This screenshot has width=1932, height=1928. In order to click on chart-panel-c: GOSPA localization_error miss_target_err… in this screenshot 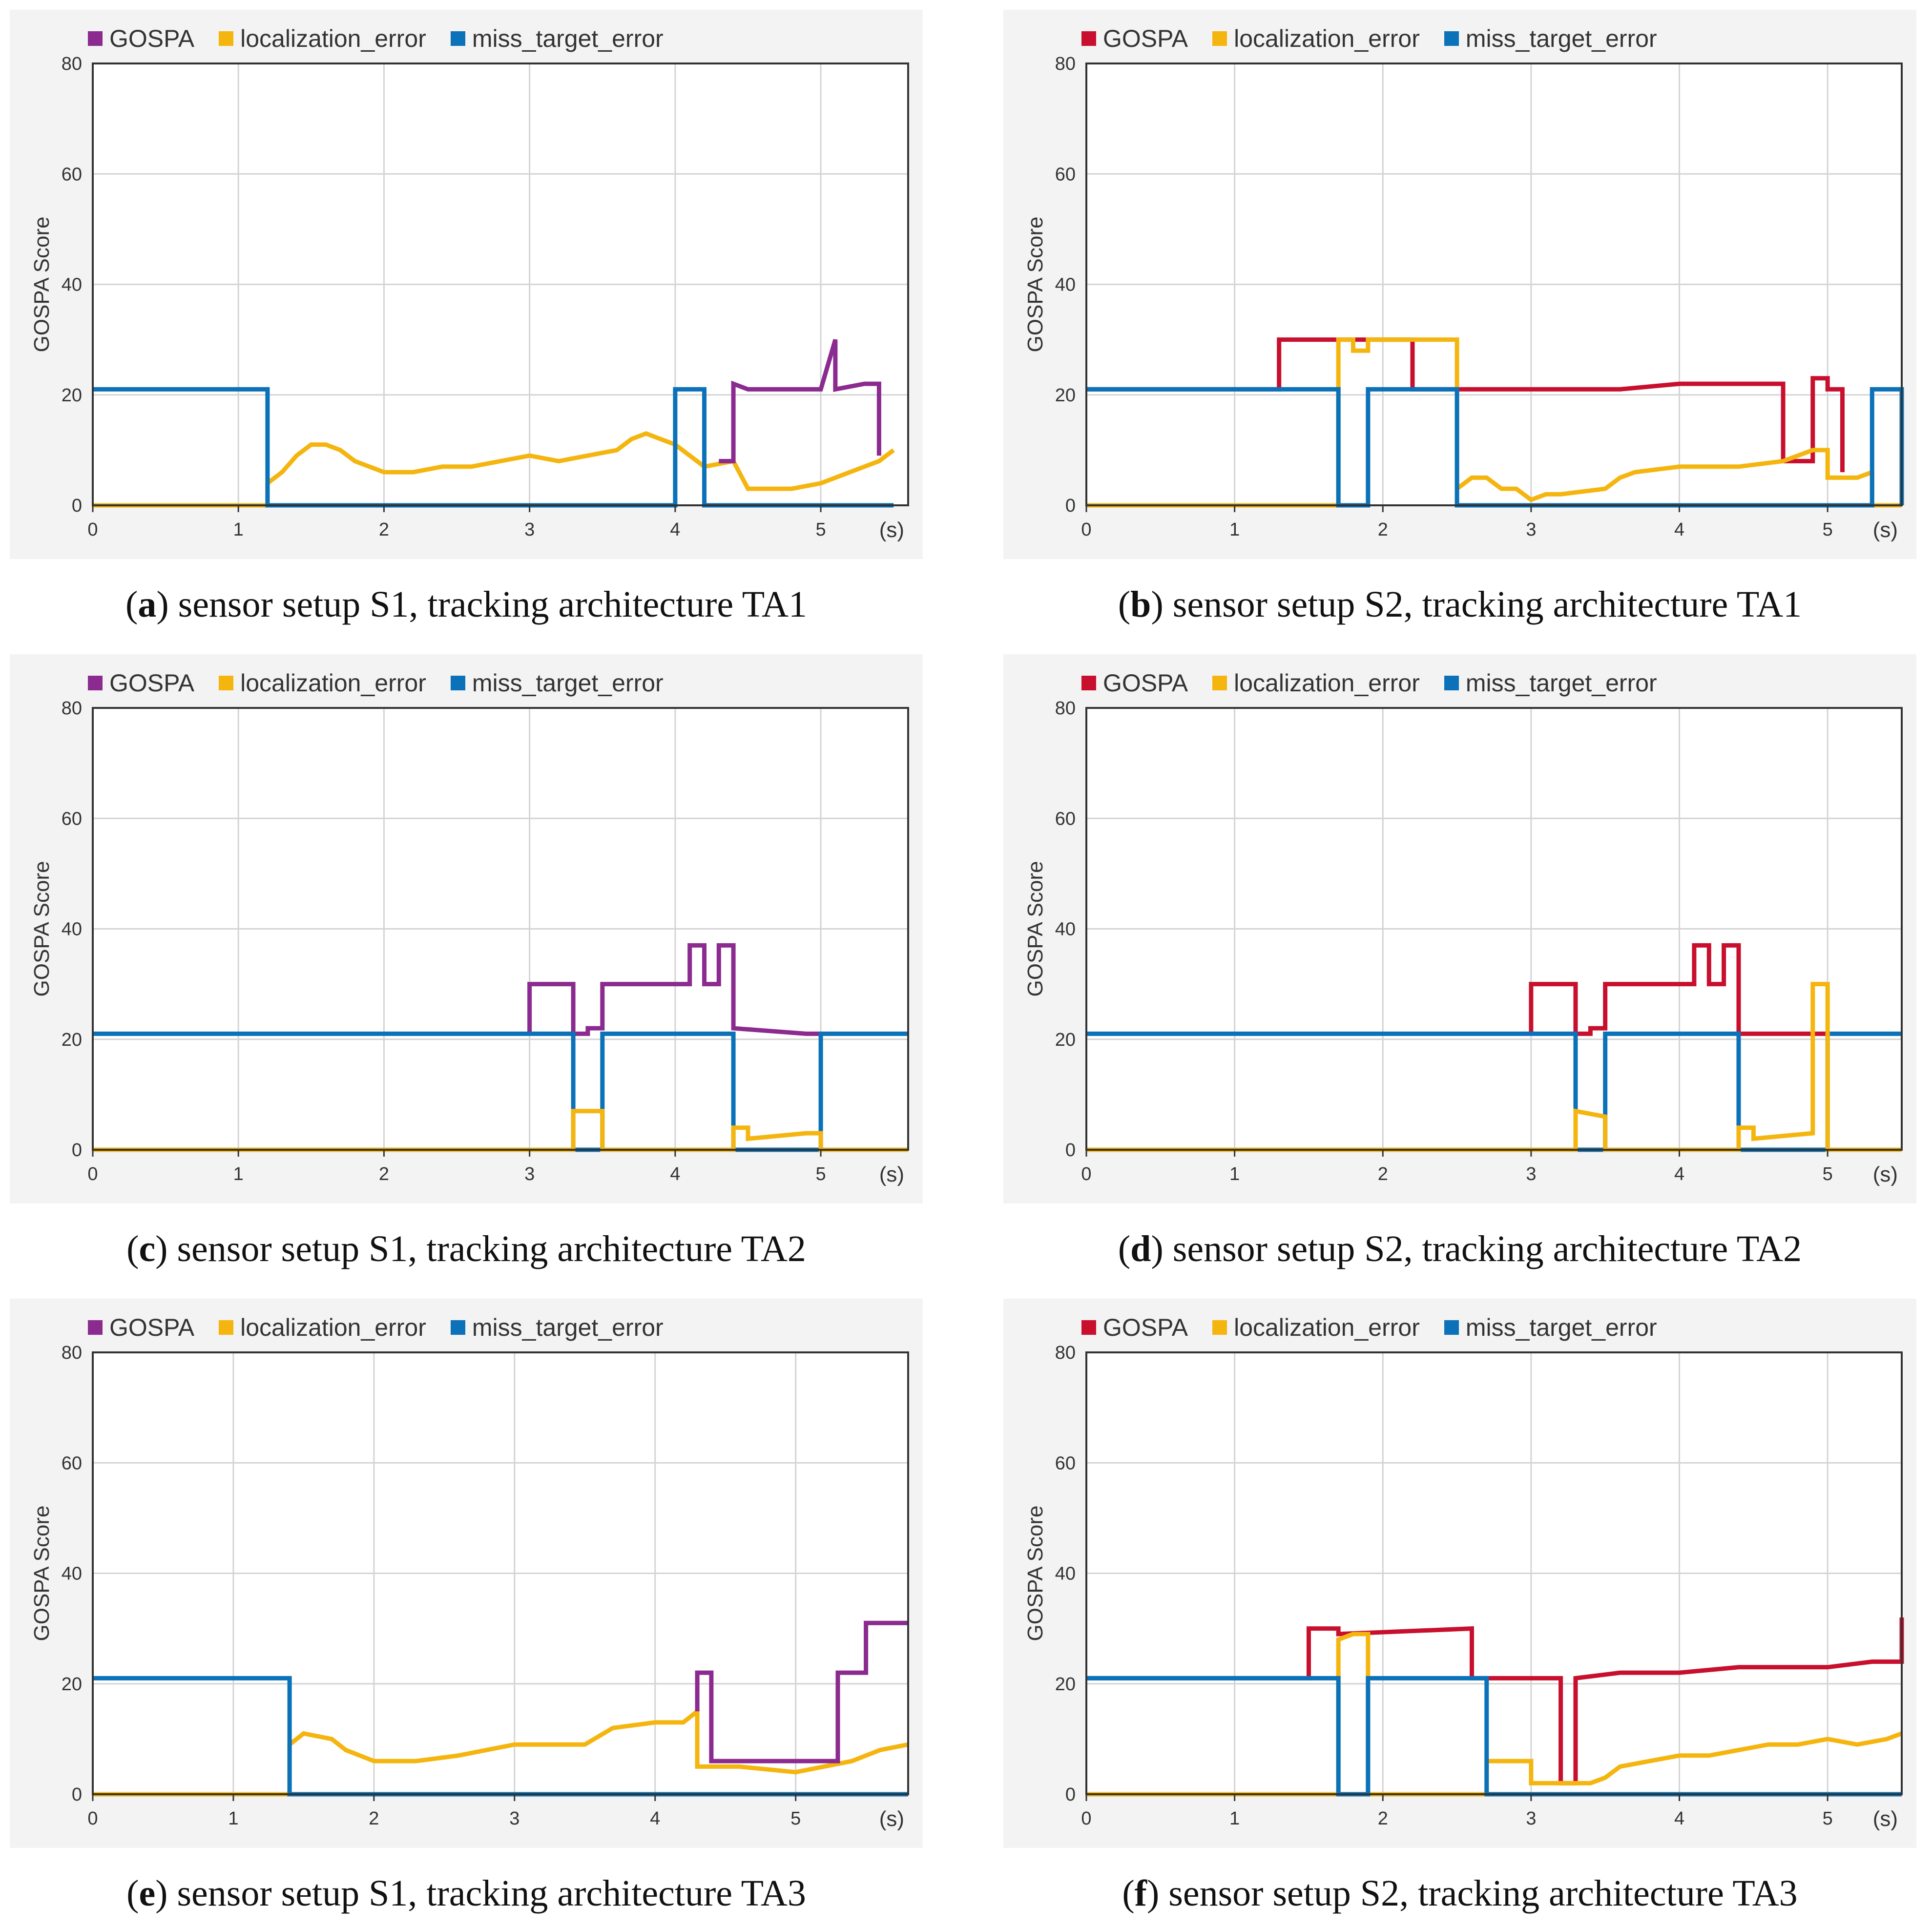, I will do `click(466, 928)`.